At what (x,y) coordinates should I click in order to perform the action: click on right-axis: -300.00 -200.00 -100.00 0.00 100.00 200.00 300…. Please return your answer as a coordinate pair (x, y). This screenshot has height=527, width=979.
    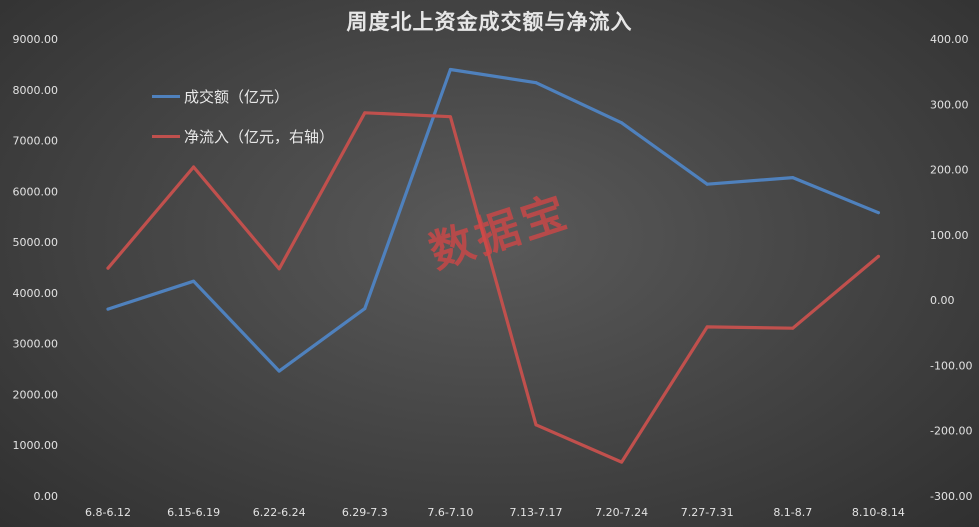
    Looking at the image, I should click on (951, 268).